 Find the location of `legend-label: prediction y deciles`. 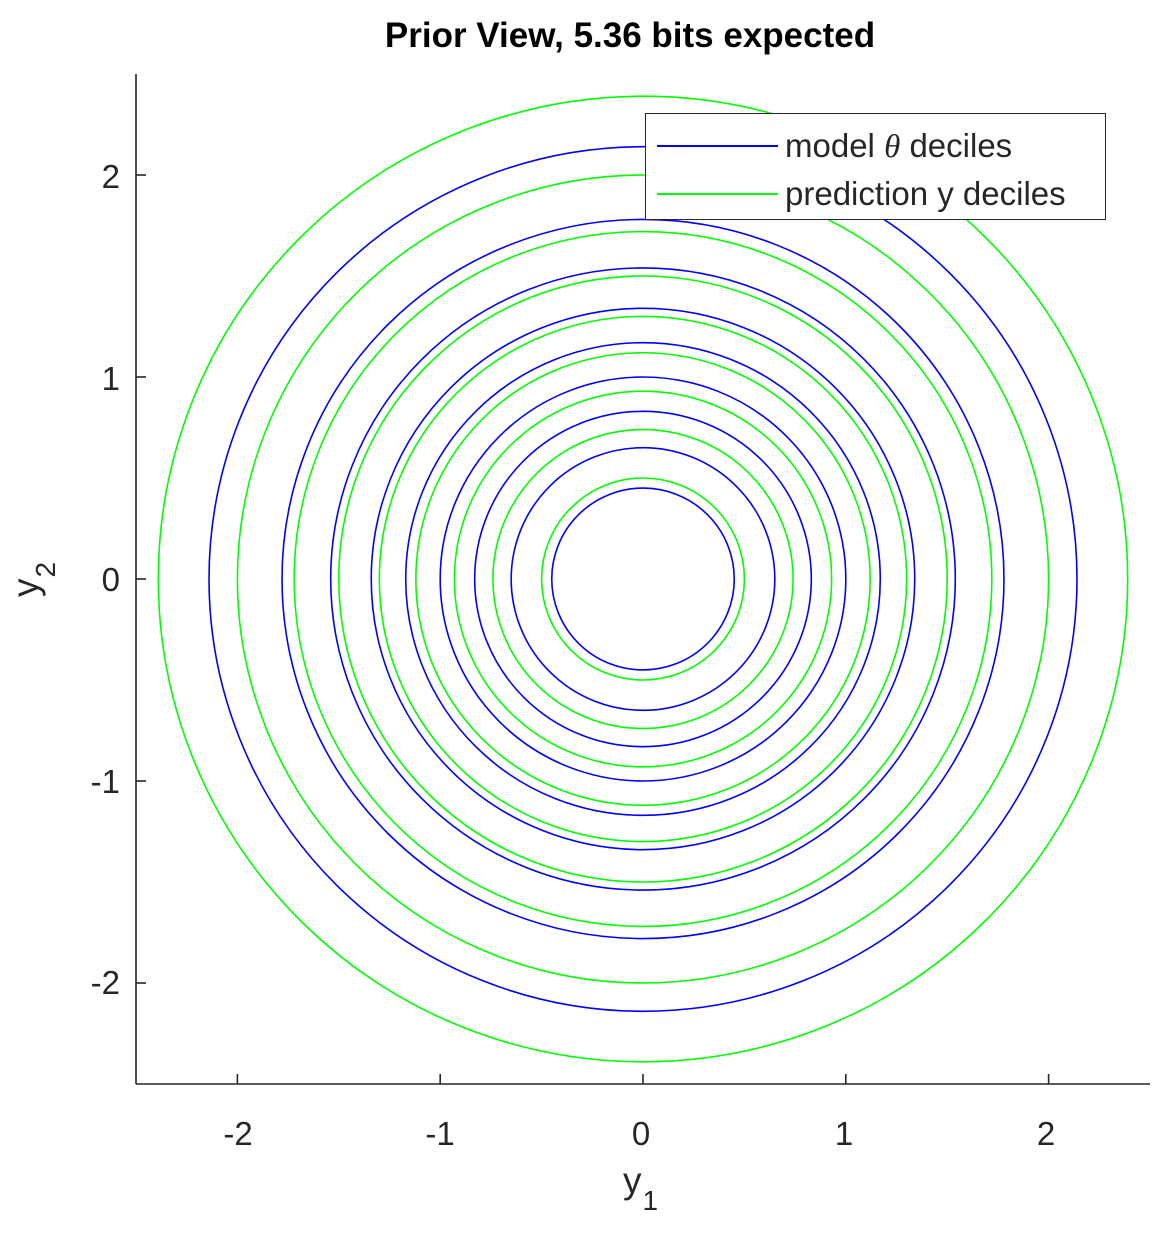

legend-label: prediction y deciles is located at coordinates (925, 193).